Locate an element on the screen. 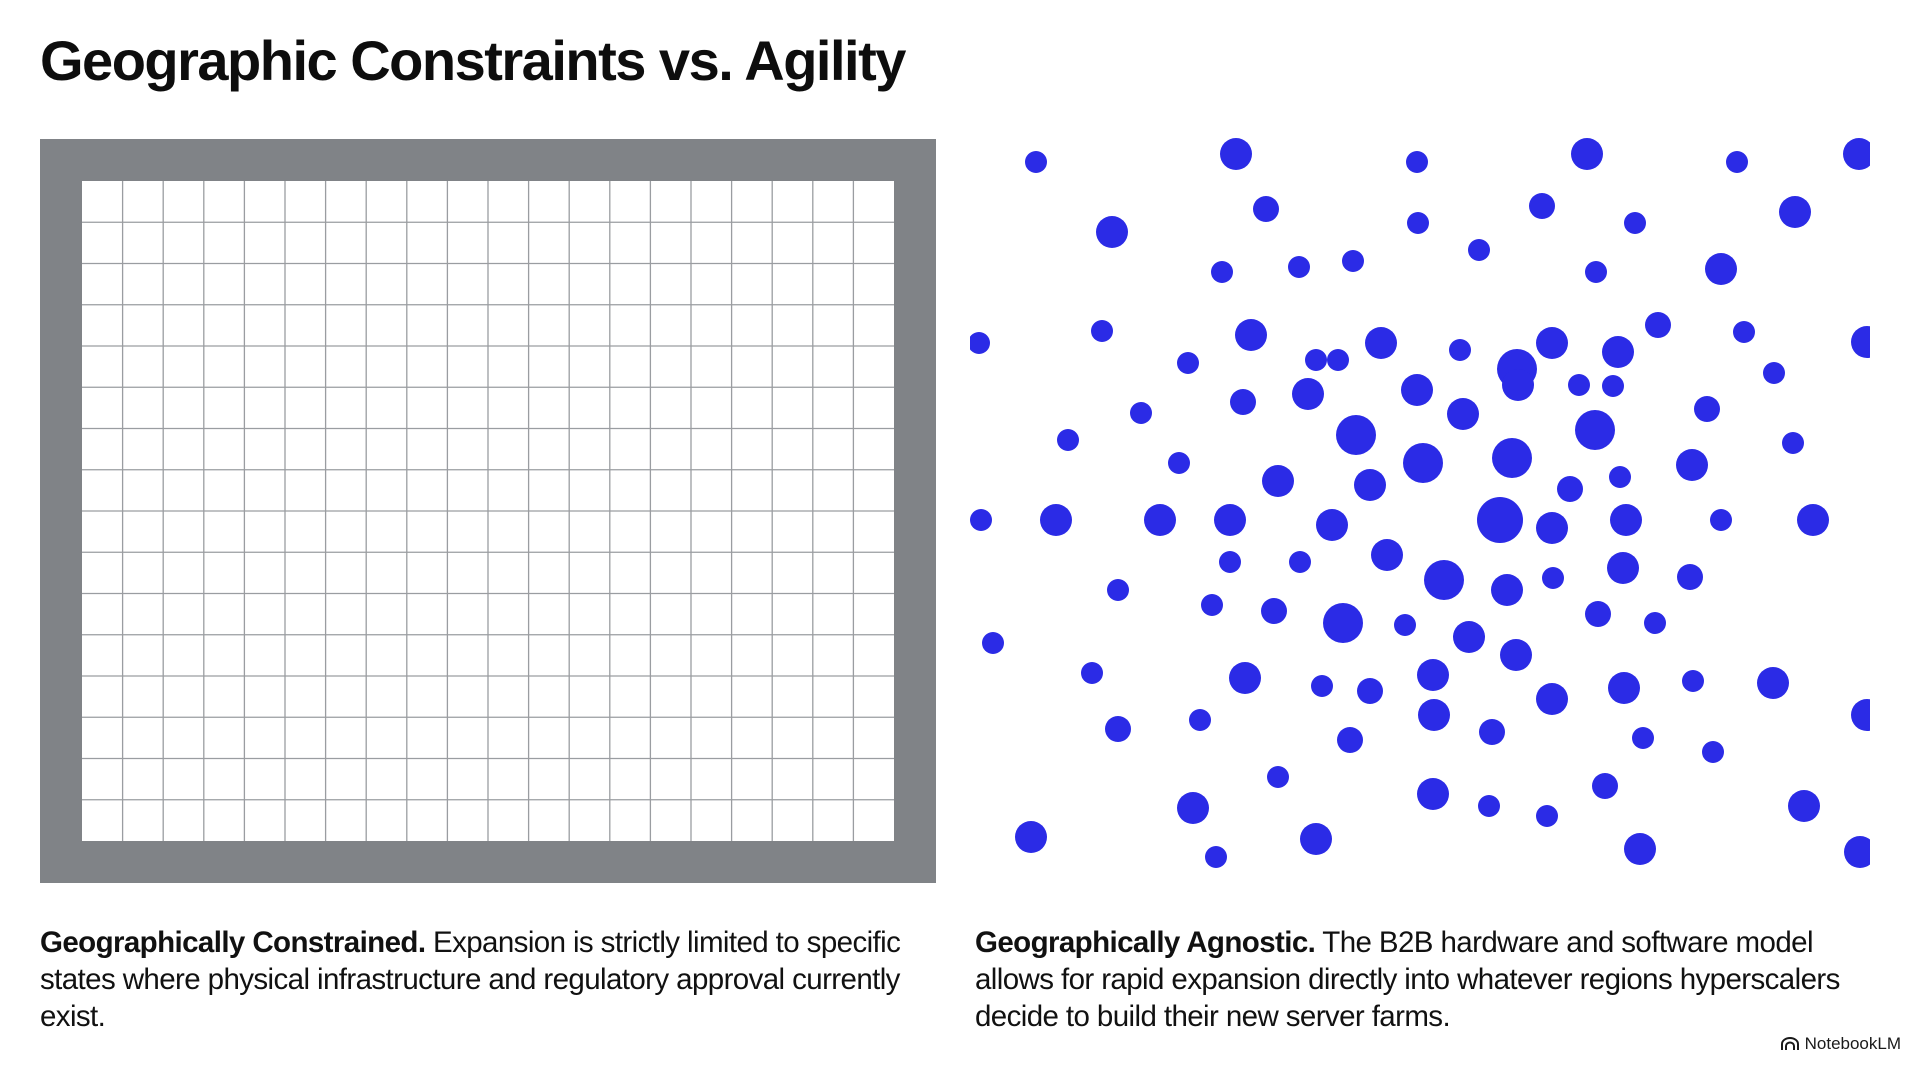  page-title: Geographic Constraints vs. Agility is located at coordinates (473, 60).